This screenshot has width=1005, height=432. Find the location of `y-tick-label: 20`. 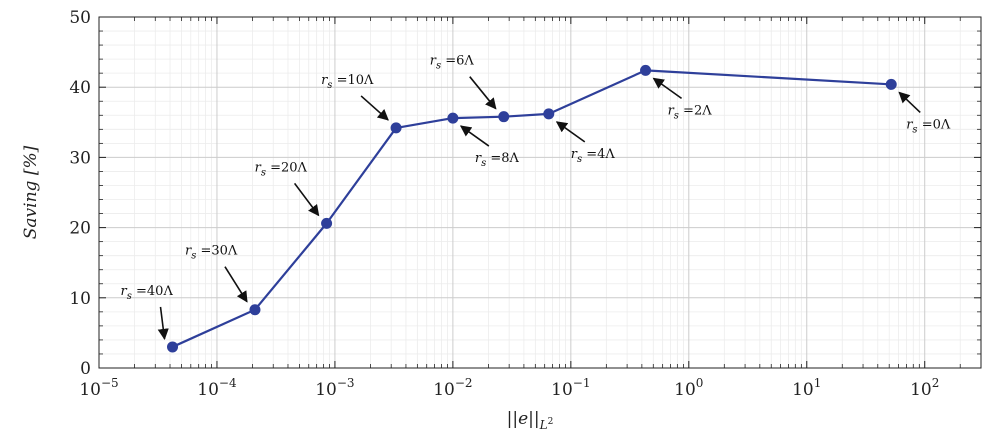

y-tick-label: 20 is located at coordinates (80, 229).